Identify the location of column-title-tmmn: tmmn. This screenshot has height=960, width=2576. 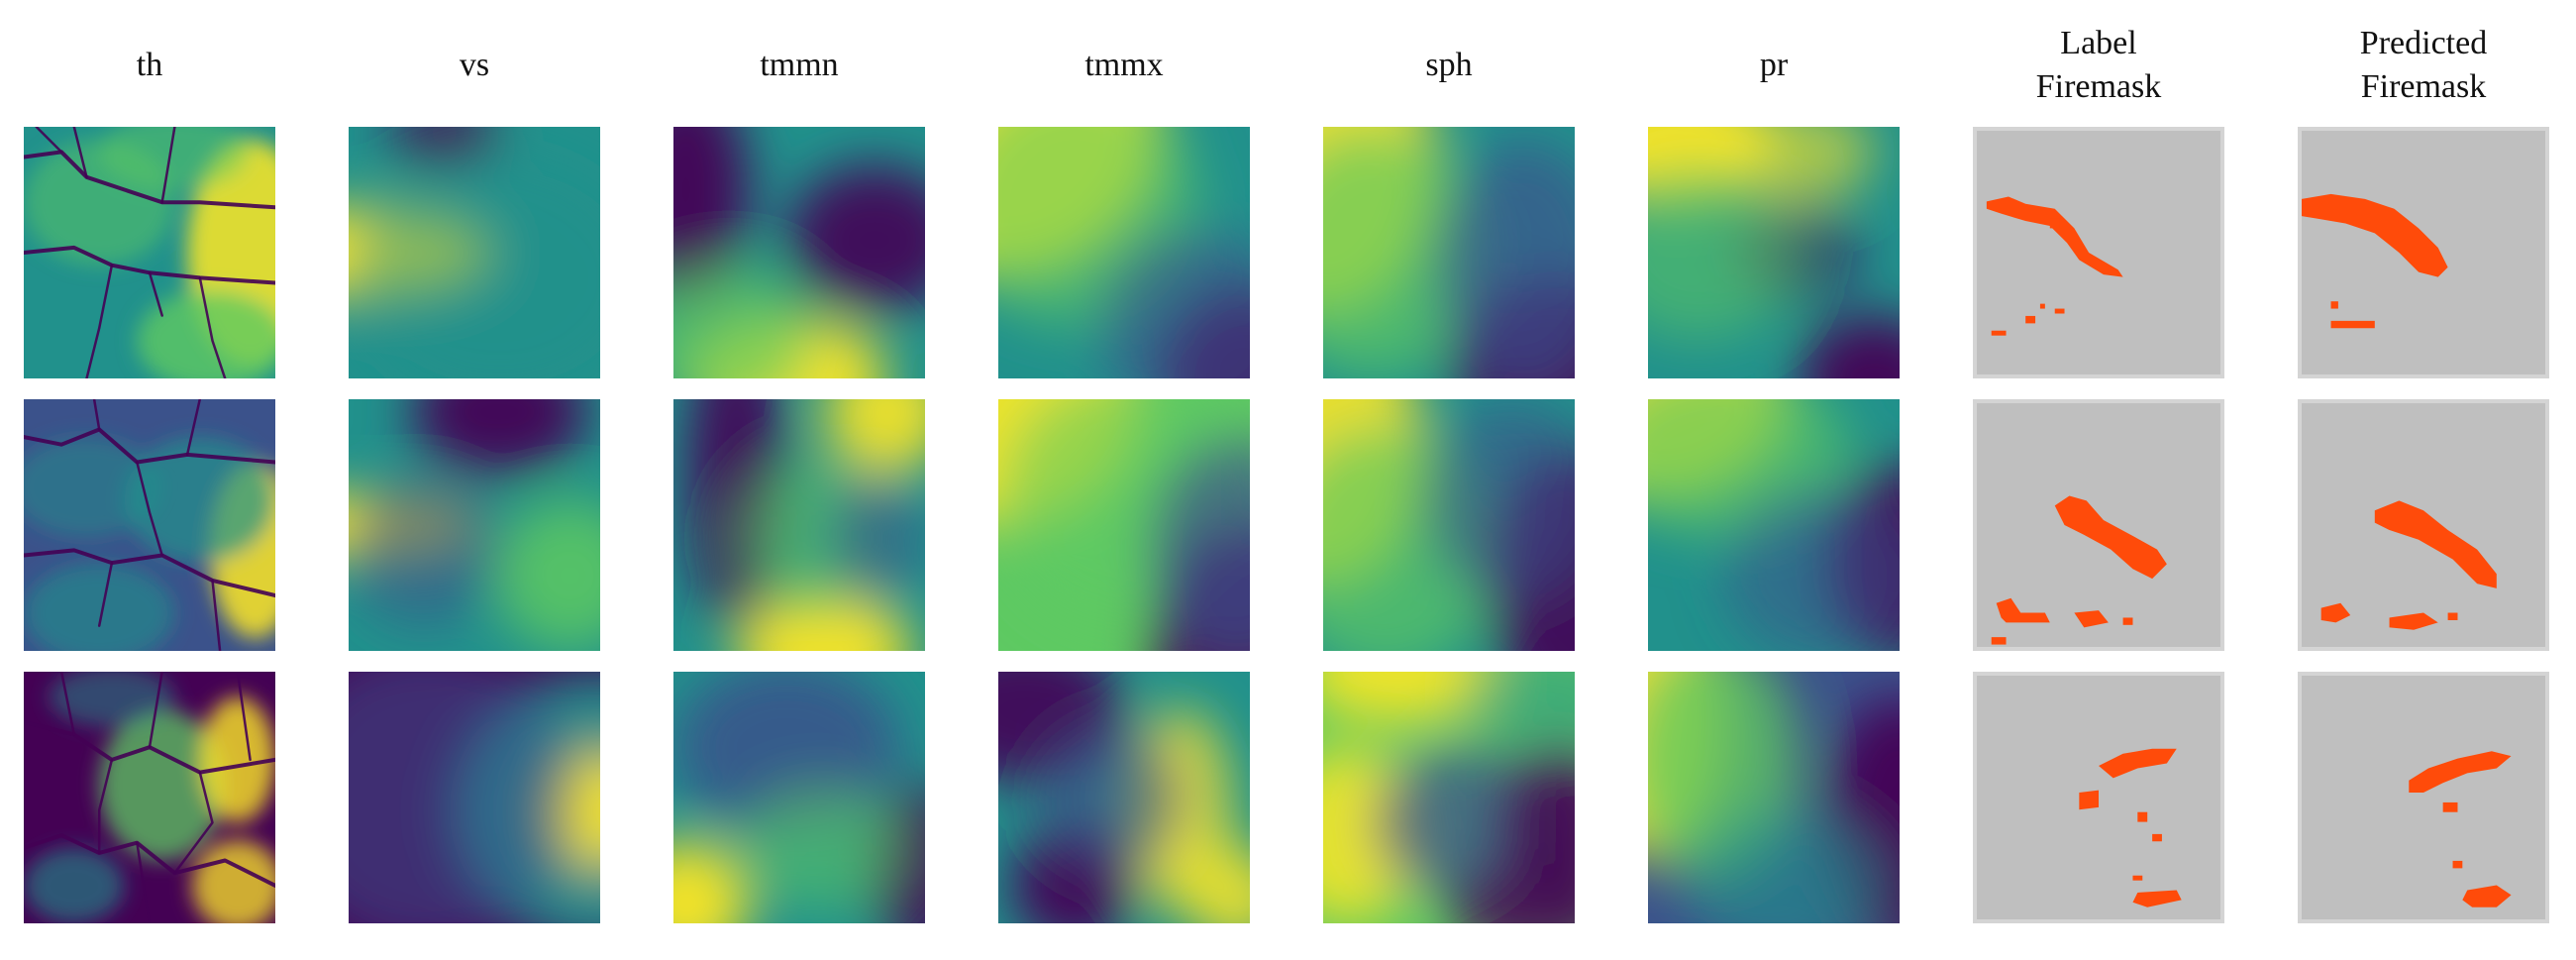
(799, 65).